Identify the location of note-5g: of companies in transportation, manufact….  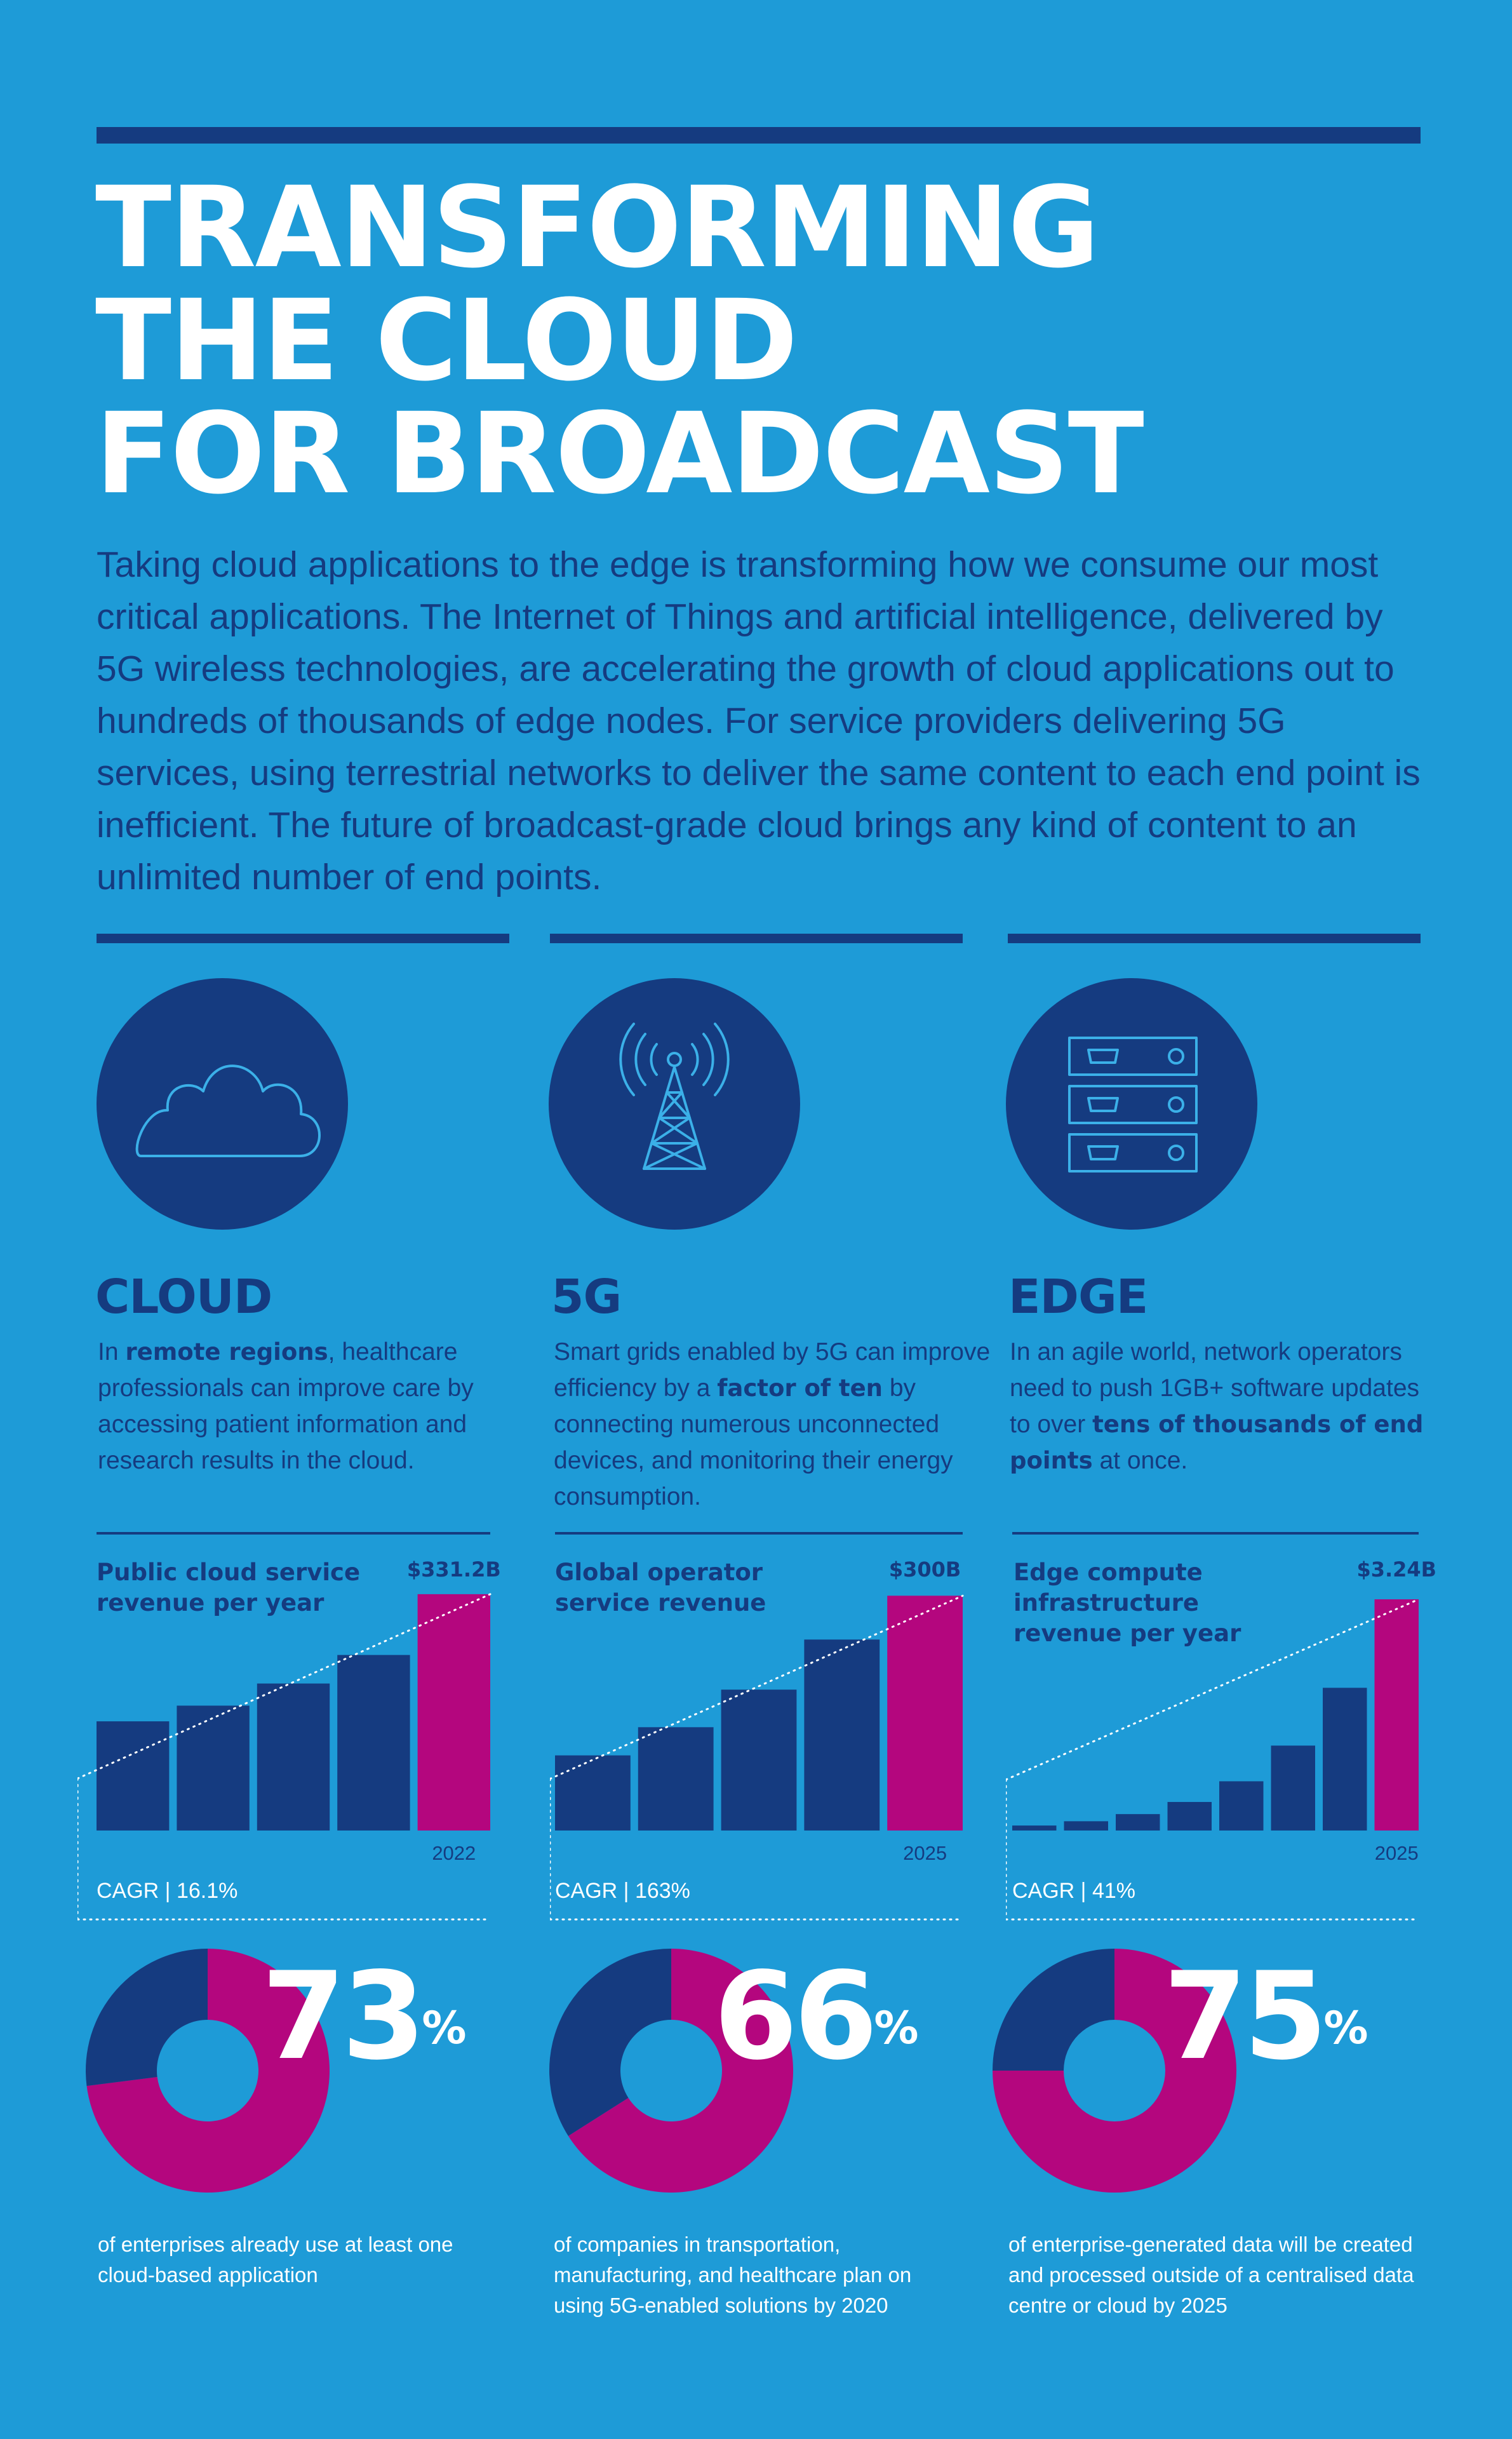
(733, 2275).